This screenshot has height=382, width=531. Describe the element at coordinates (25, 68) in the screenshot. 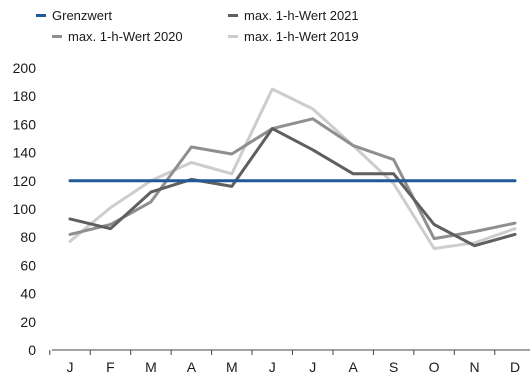

I see `y-tick-label: 200` at that location.